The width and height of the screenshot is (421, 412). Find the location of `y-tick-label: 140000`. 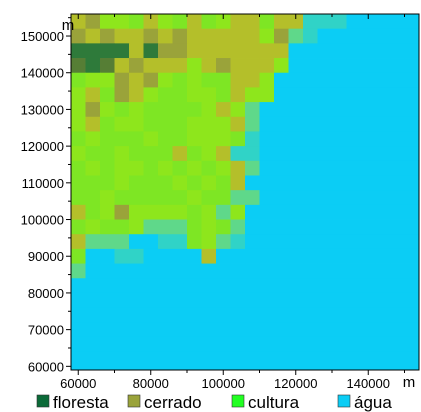

y-tick-label: 140000 is located at coordinates (42, 73).